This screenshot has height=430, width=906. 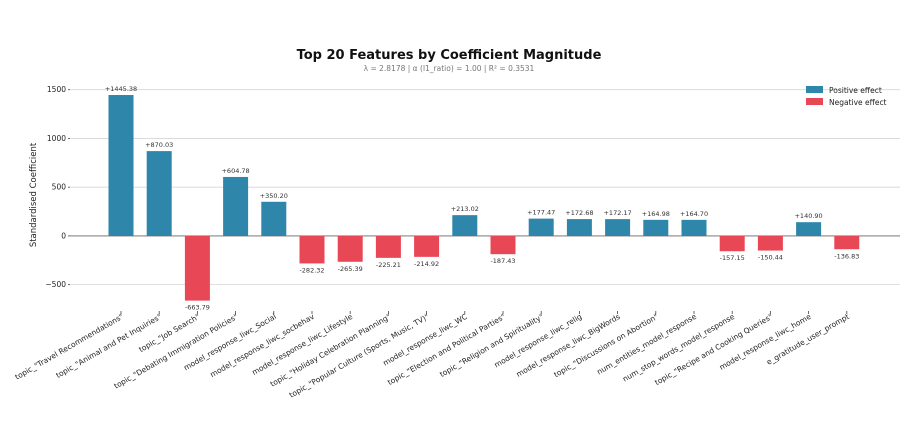 I want to click on data-label: +140.90, so click(x=808, y=216).